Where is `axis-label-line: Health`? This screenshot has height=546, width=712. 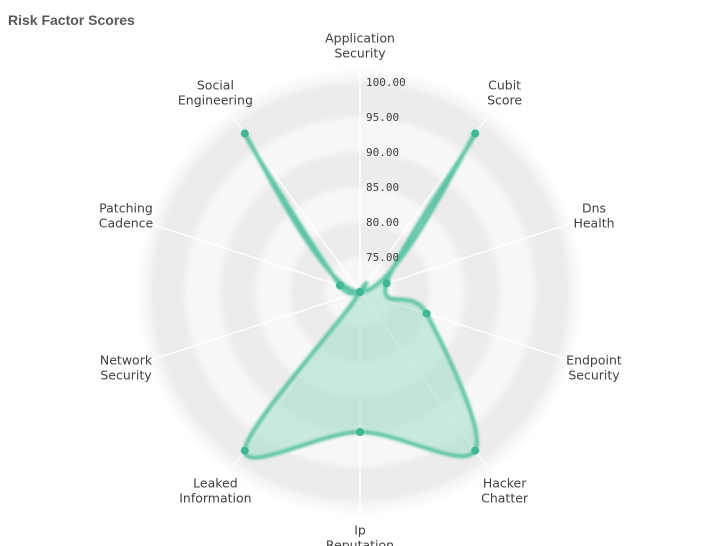 axis-label-line: Health is located at coordinates (593, 223).